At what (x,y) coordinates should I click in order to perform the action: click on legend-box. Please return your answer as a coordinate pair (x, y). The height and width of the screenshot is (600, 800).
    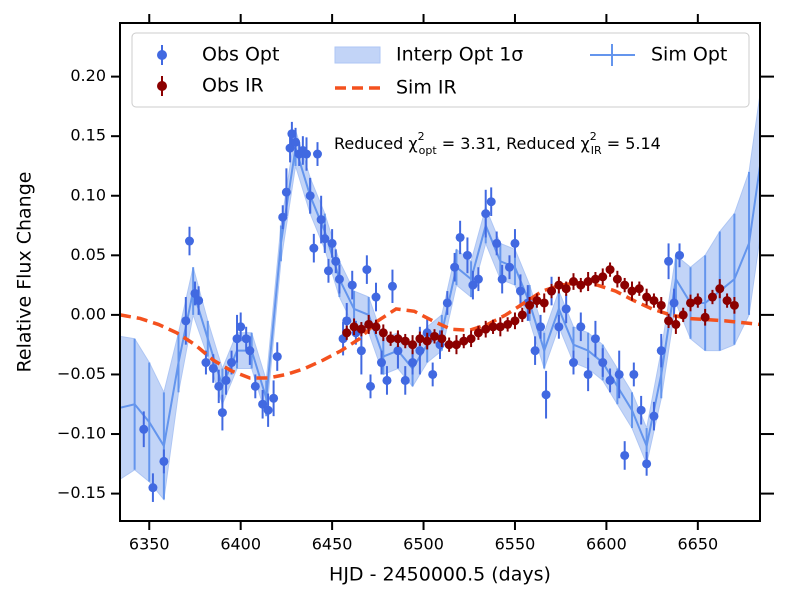
    Looking at the image, I should click on (440, 70).